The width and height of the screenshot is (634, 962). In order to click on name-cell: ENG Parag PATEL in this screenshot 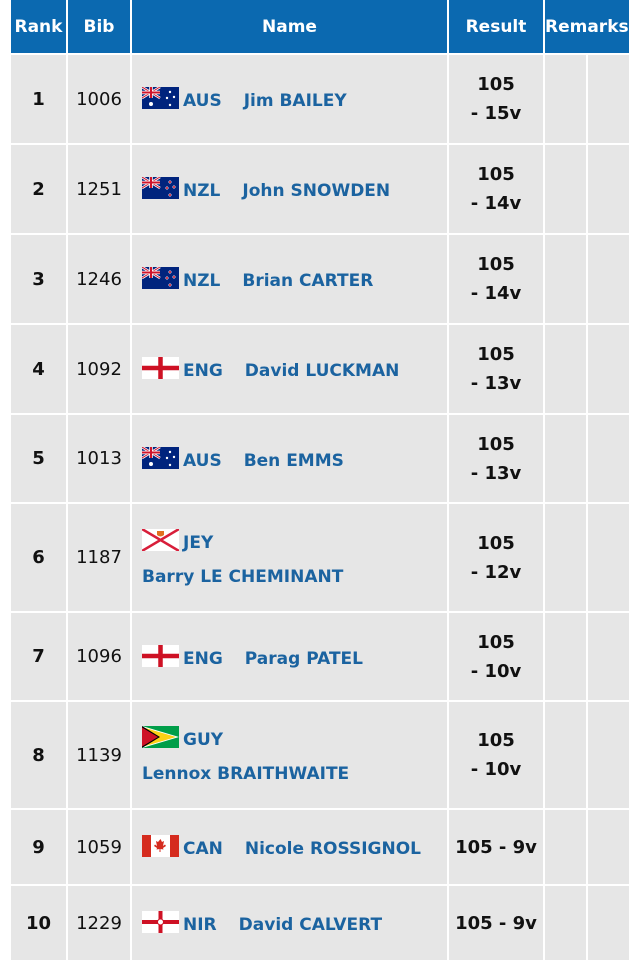, I will do `click(289, 656)`.